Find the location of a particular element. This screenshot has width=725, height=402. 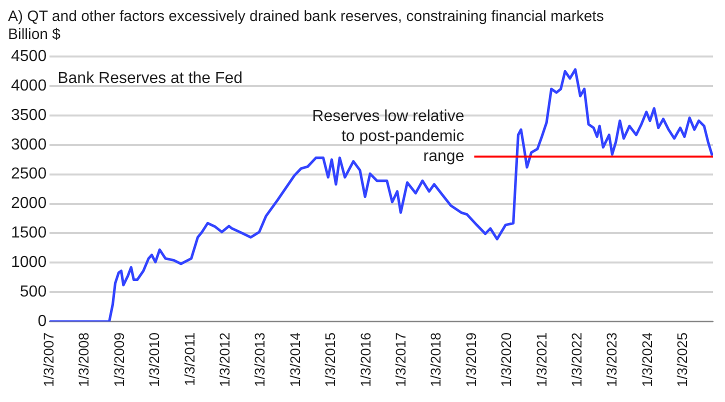

chart-title: A) QT and other factors excessively drained bank reserves, constraining financial markets is located at coordinates (306, 17).